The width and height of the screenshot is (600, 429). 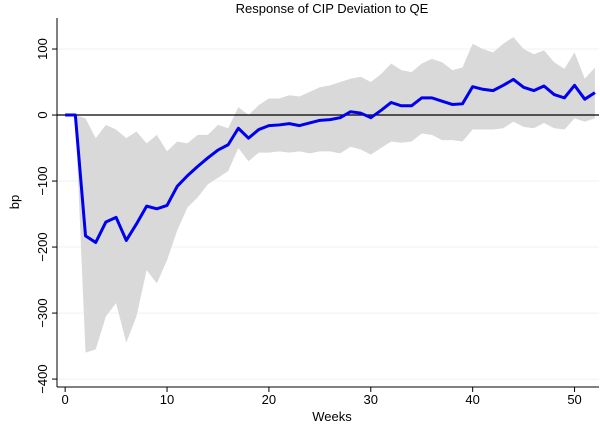 I want to click on x-tick-label: 40, so click(x=472, y=399).